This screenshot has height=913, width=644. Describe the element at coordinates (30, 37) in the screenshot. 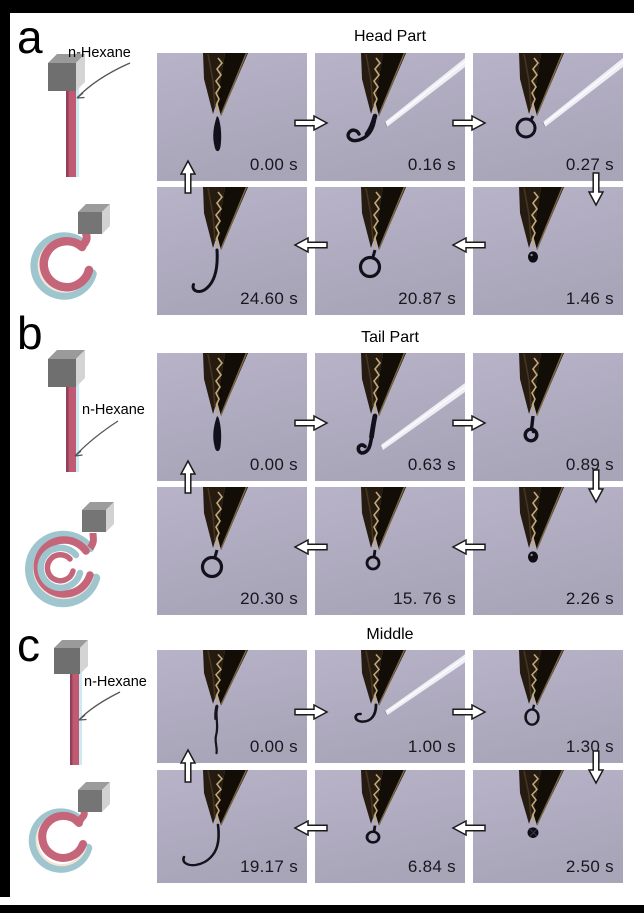

I see `panel-a-label: a` at that location.